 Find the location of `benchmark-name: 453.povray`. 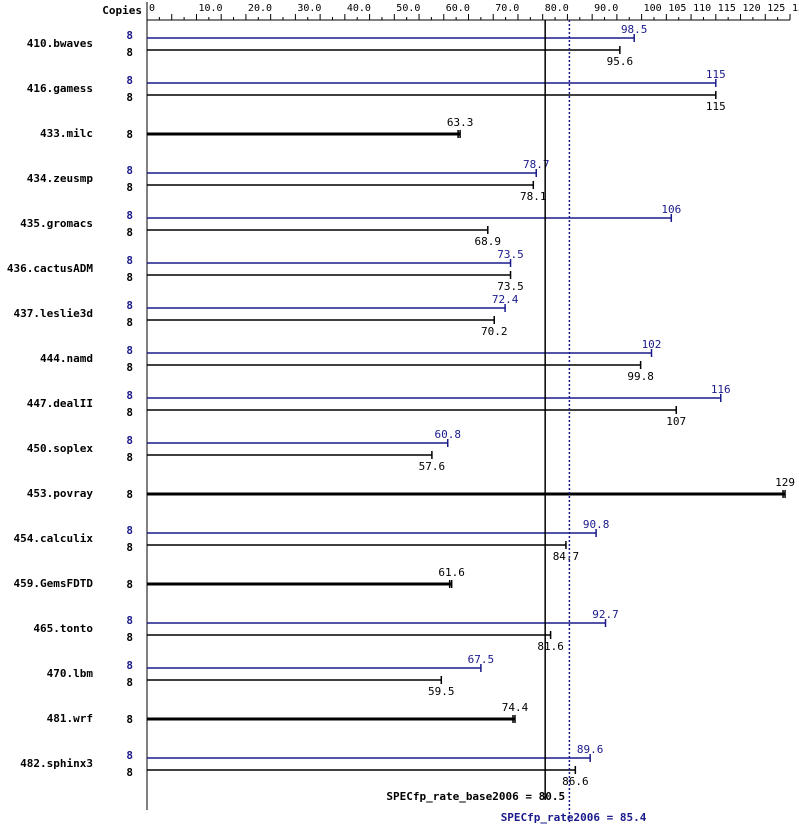

benchmark-name: 453.povray is located at coordinates (60, 493).